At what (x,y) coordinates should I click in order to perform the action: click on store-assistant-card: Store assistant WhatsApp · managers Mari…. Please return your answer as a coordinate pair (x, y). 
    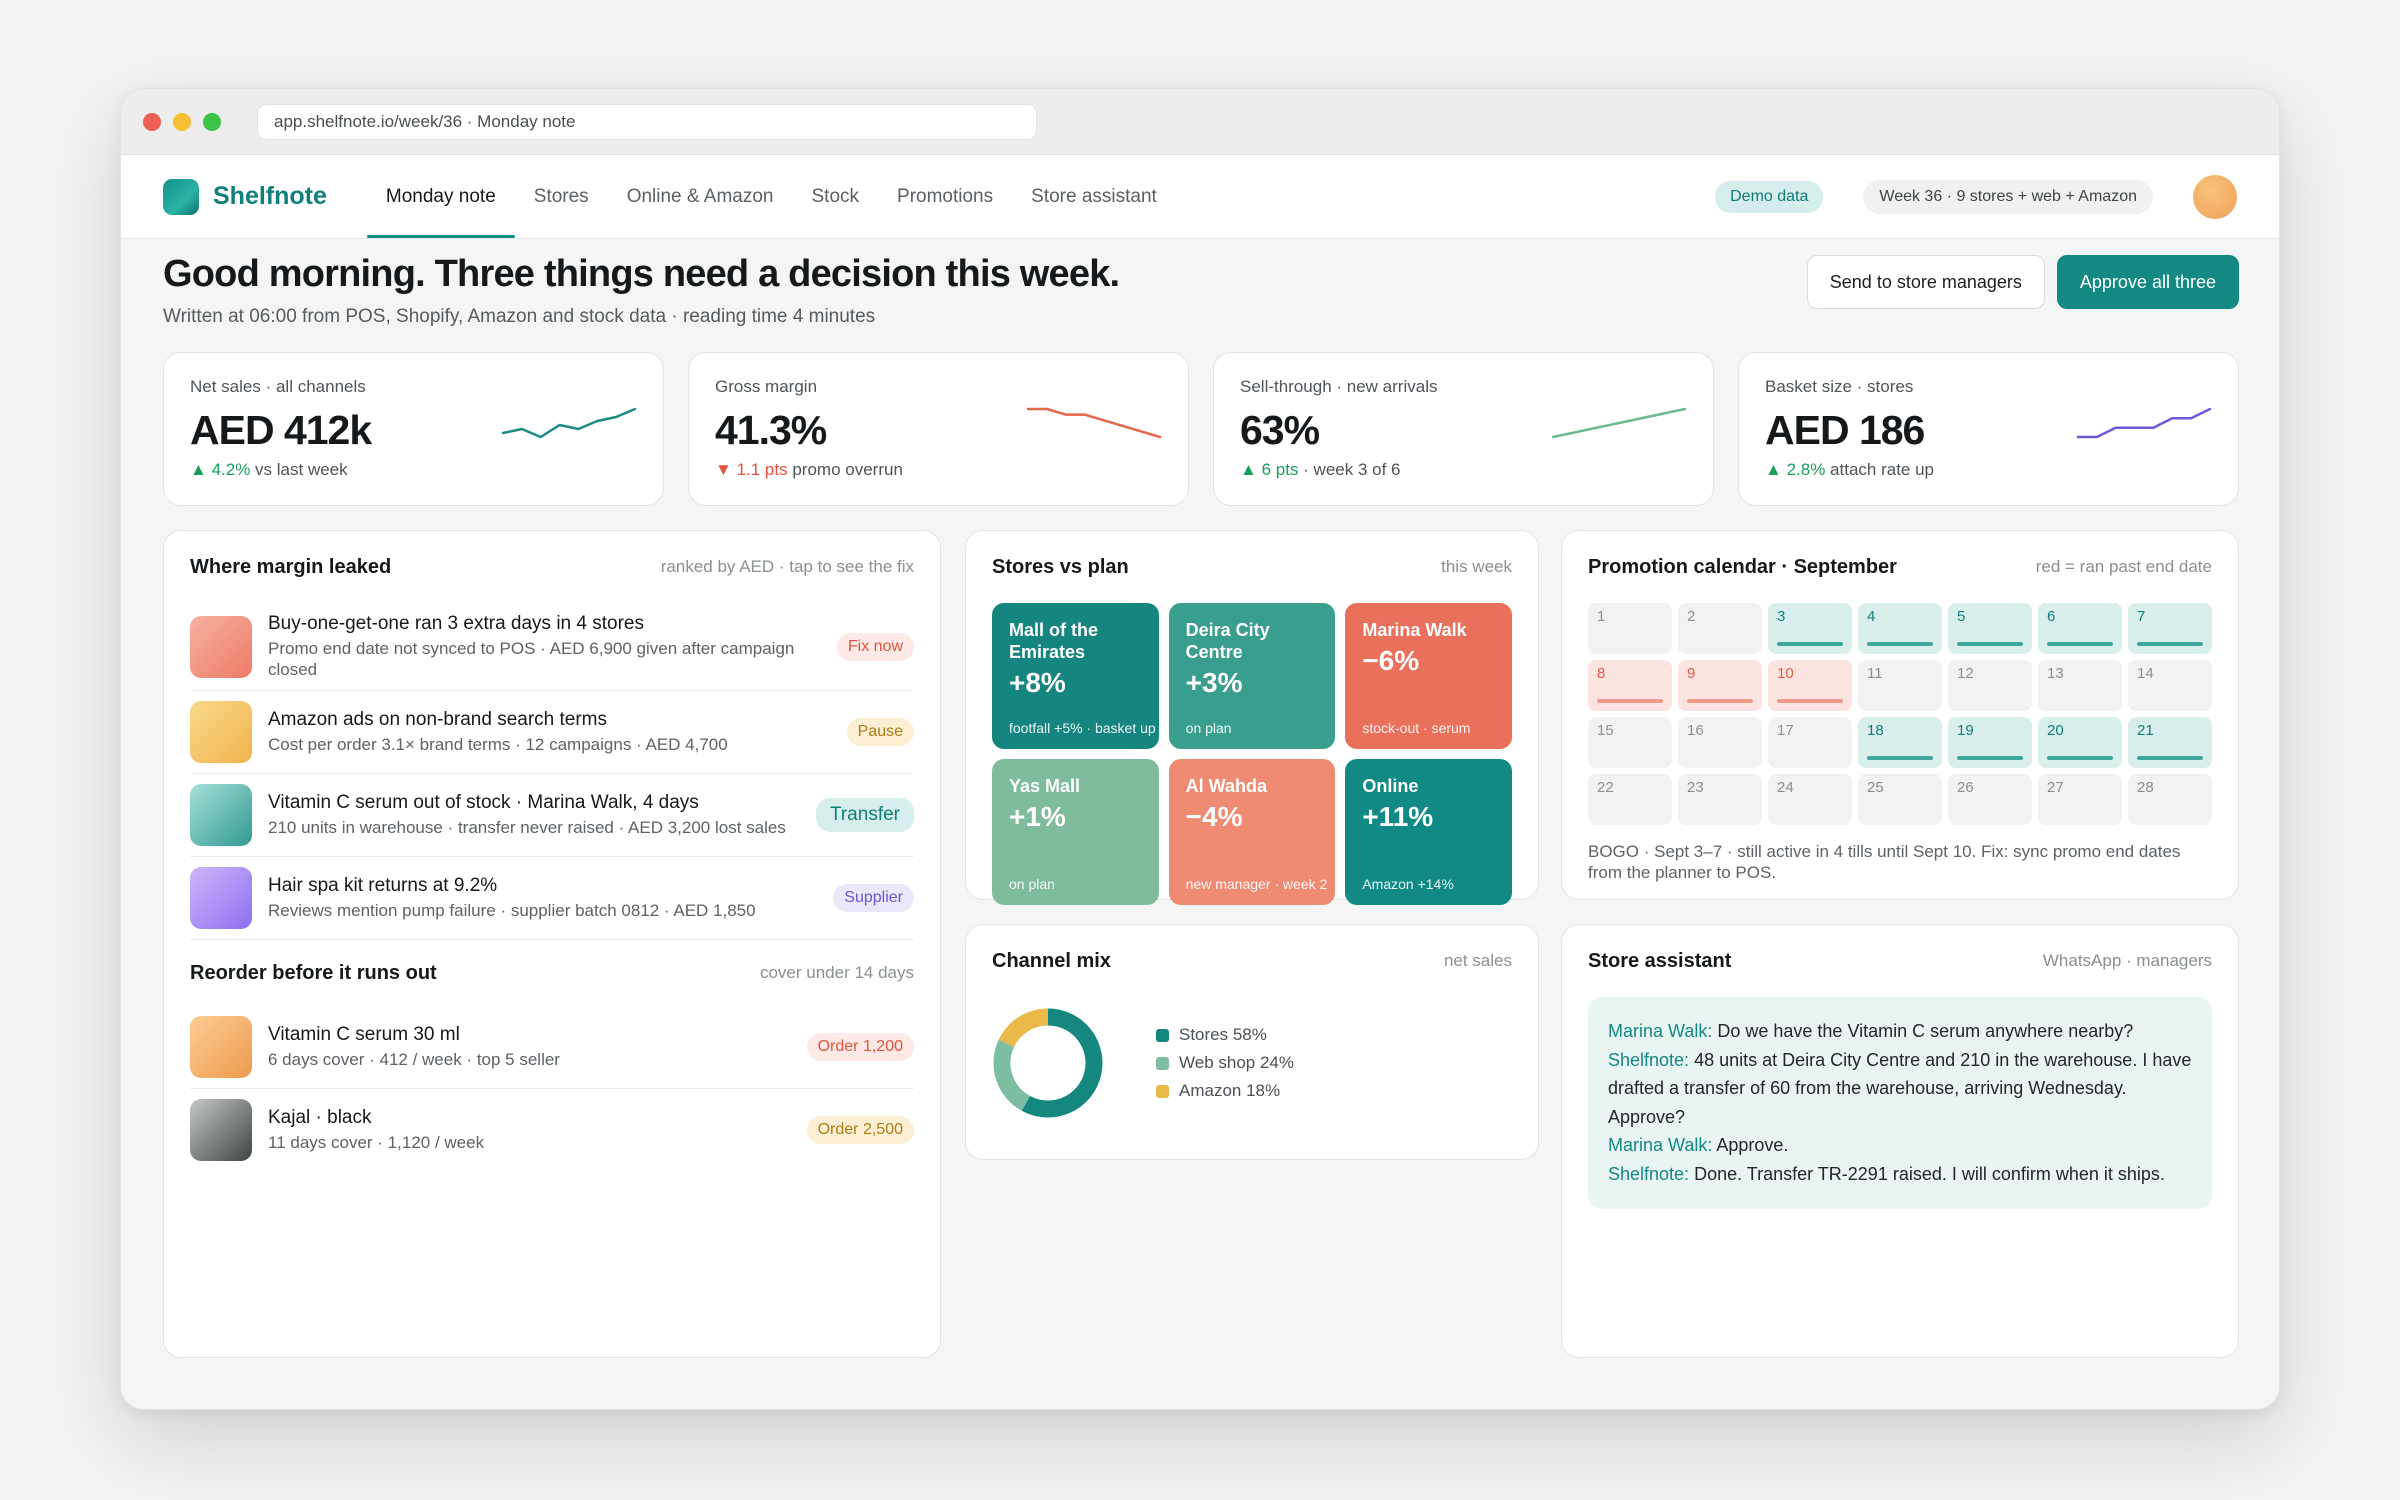
    Looking at the image, I should click on (1900, 1141).